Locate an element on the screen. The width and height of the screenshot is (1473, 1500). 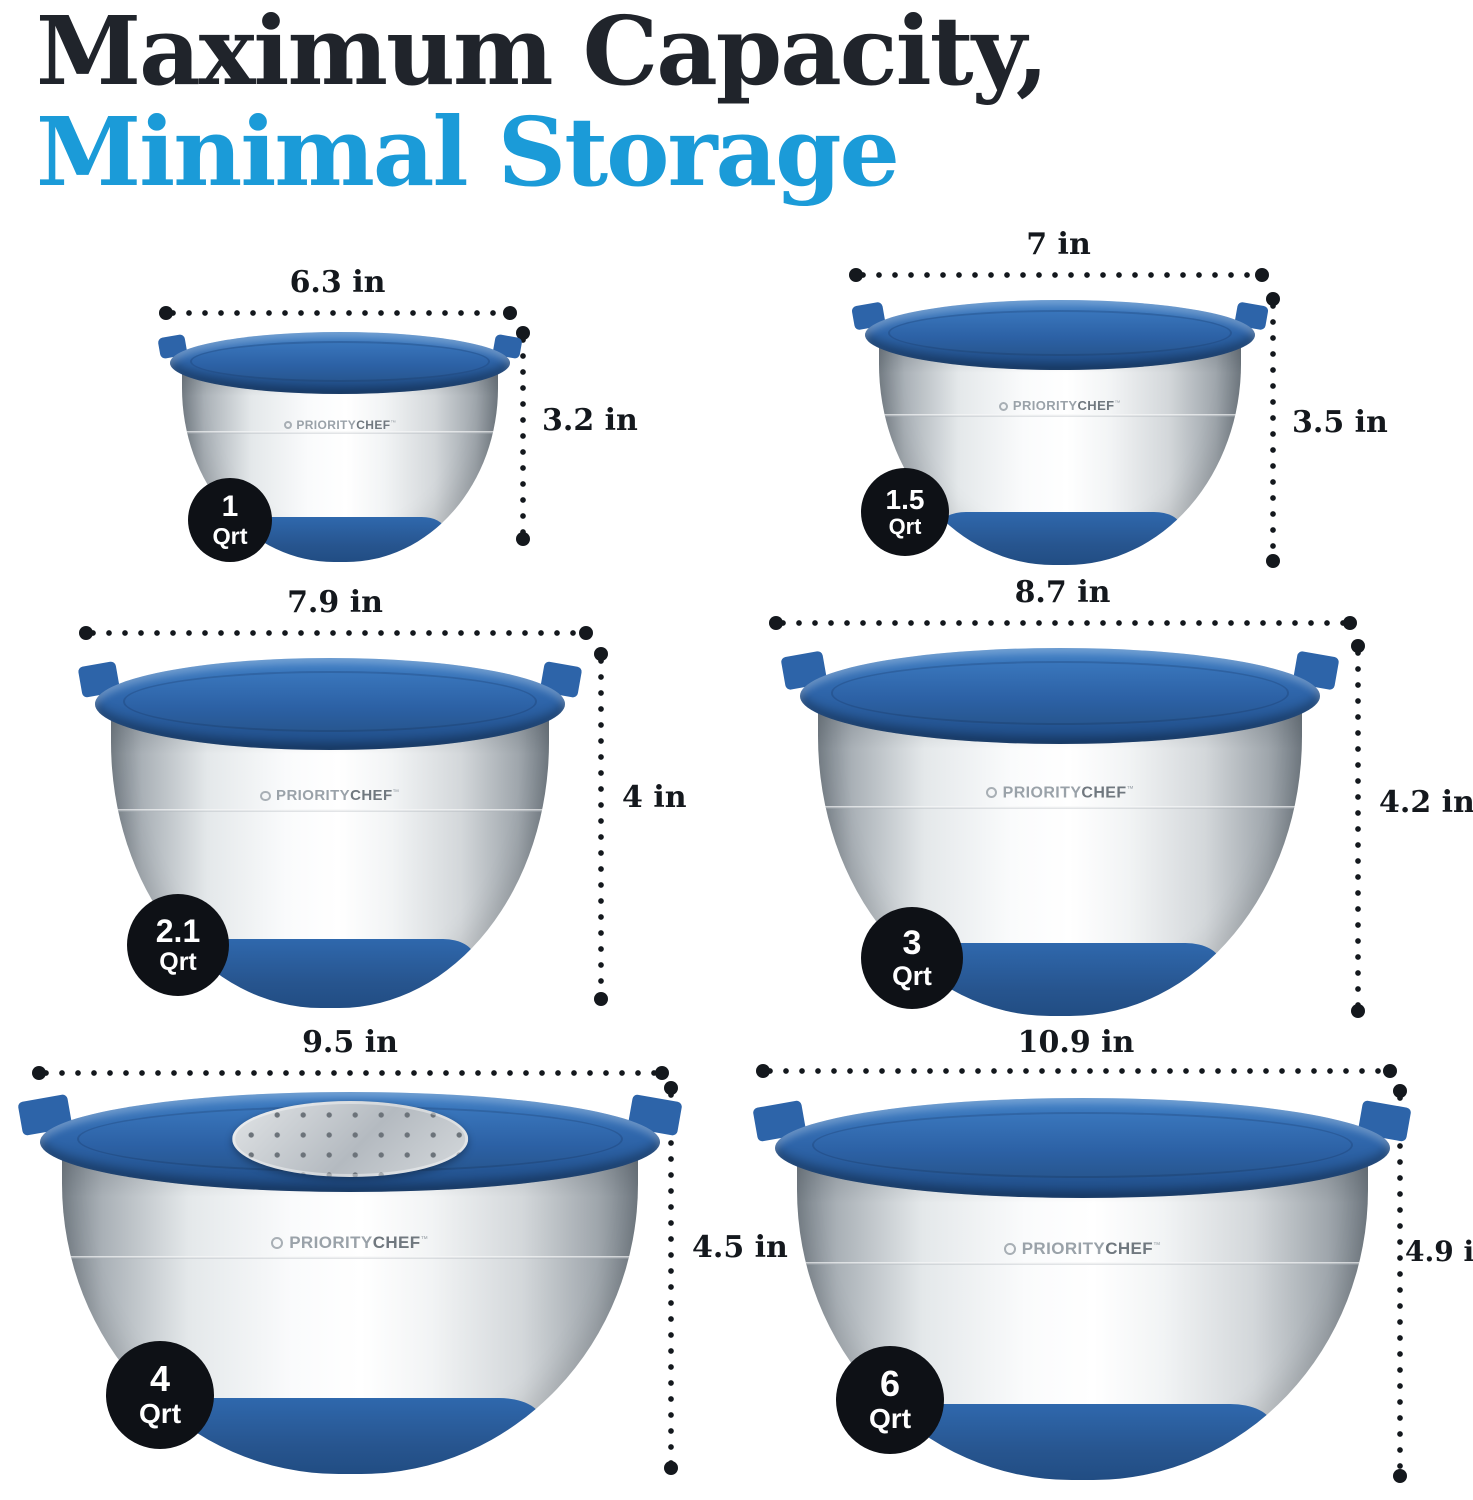
height-dimension-label: 4 in is located at coordinates (654, 797).